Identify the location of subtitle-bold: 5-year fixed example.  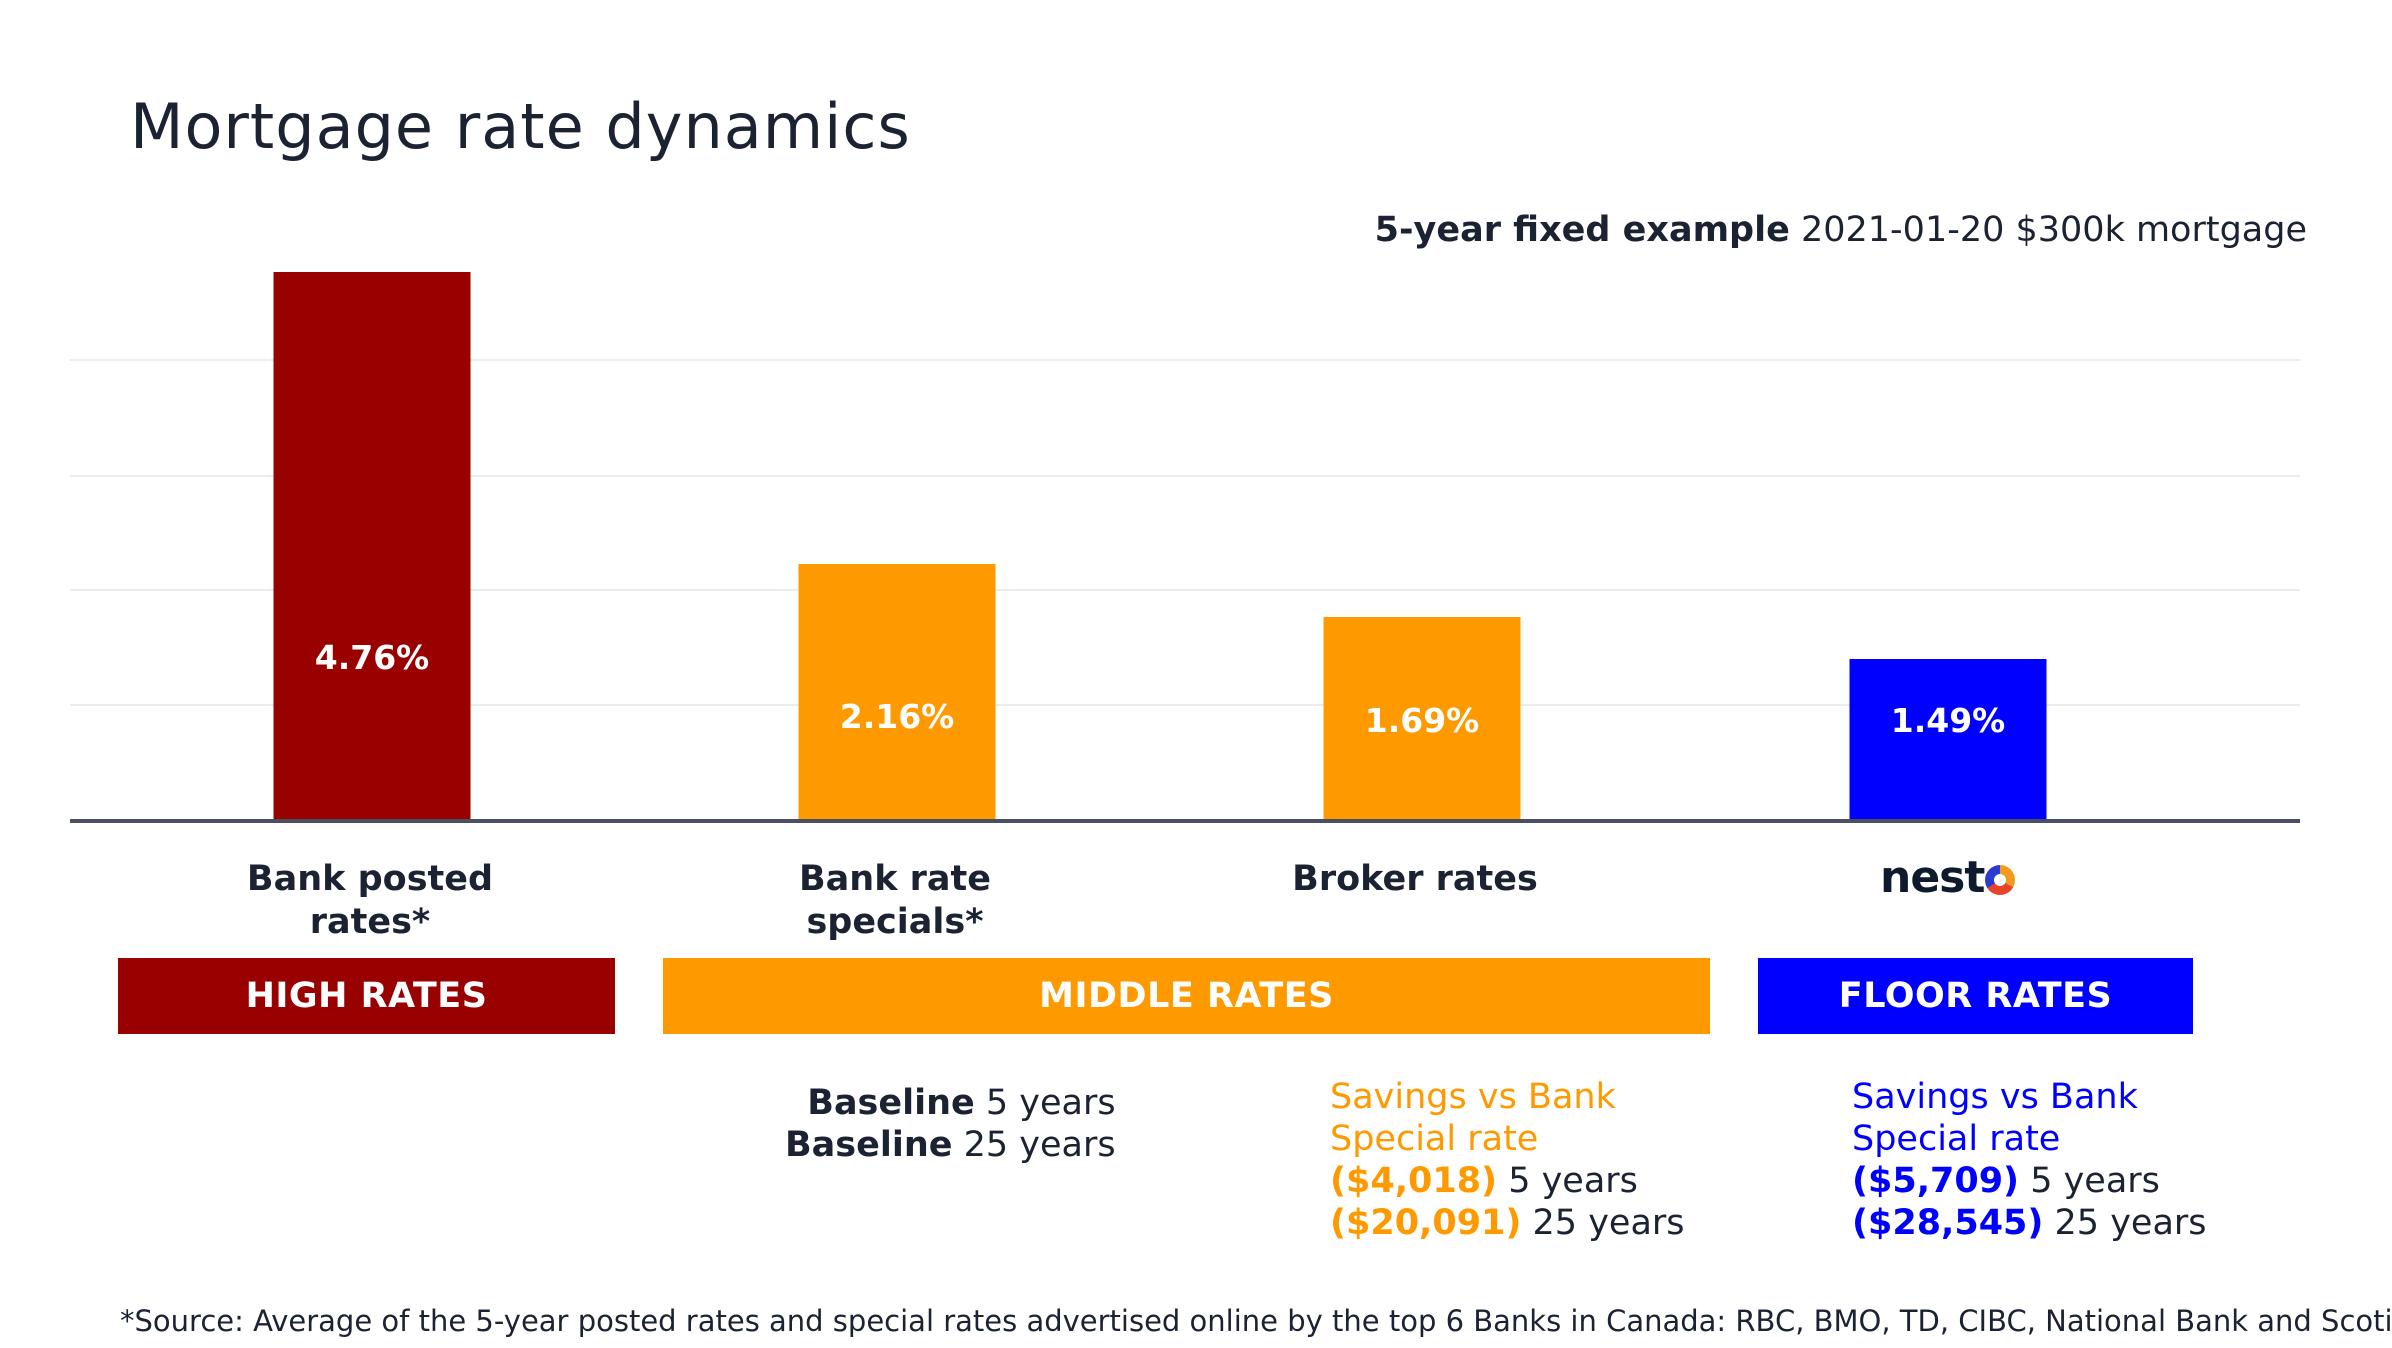
(1582, 230).